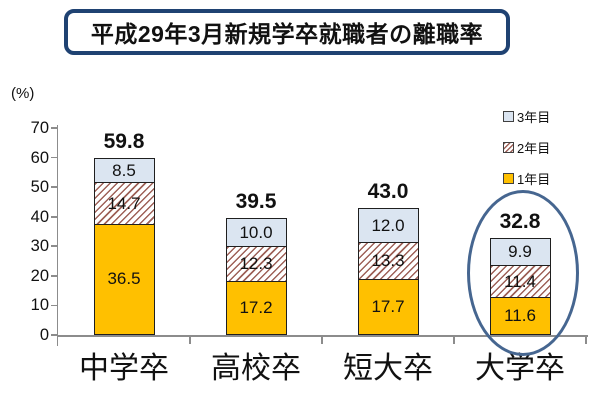 The image size is (604, 400). Describe the element at coordinates (520, 368) in the screenshot. I see `category-label: 大学卒` at that location.